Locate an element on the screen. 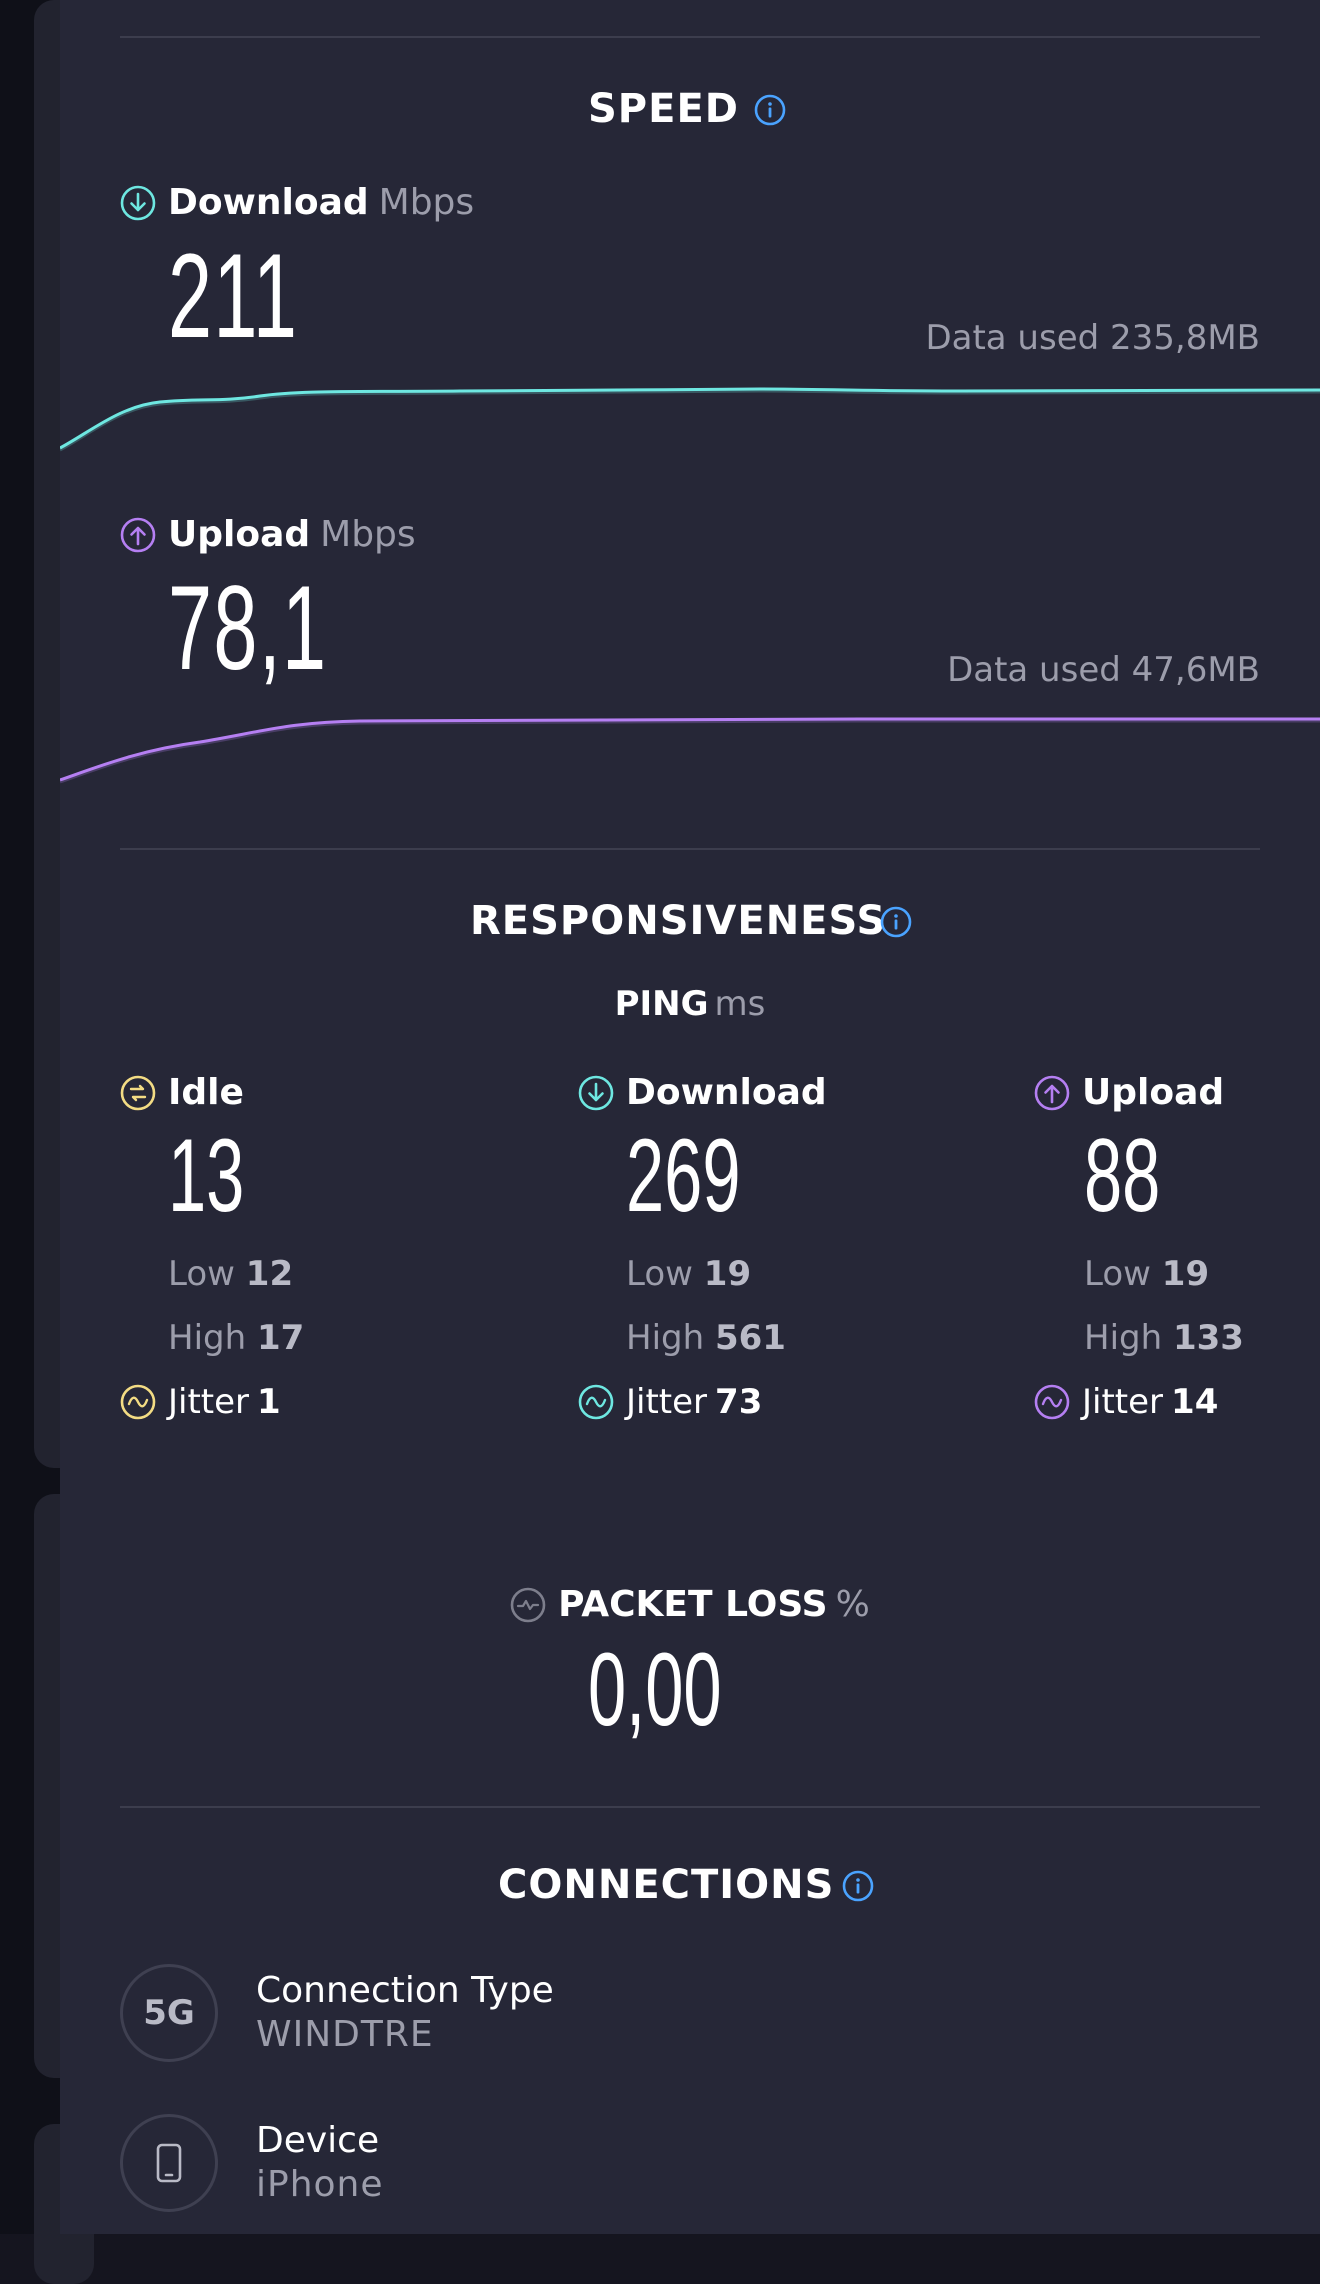 The image size is (1320, 2284). ping-download-value: 269 is located at coordinates (683, 1176).